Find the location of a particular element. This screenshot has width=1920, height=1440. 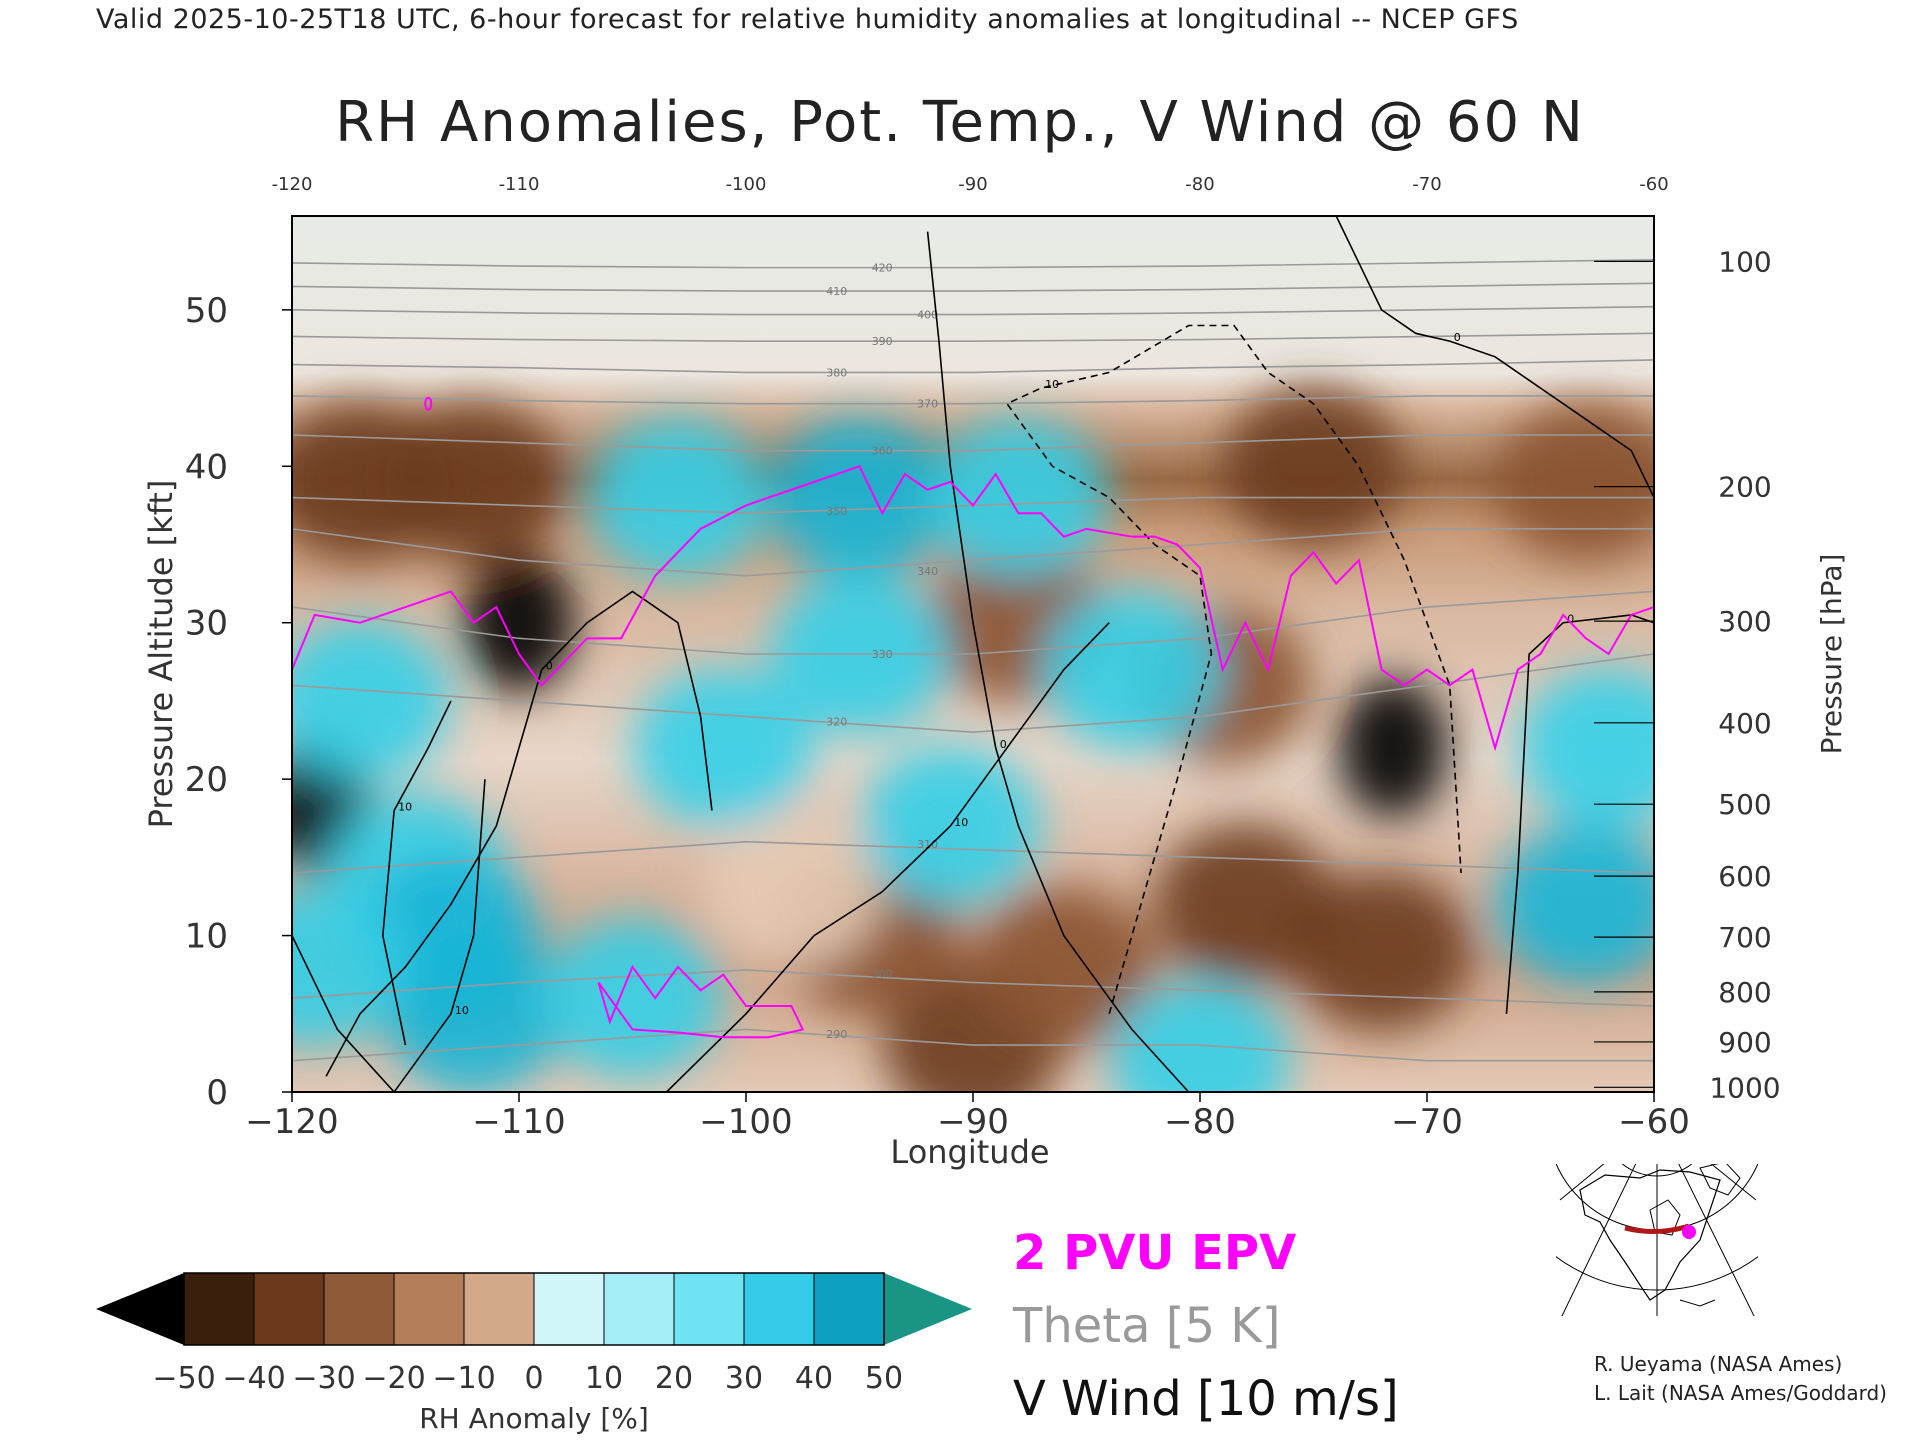

y-tick-label-right: 300 is located at coordinates (1744, 621).